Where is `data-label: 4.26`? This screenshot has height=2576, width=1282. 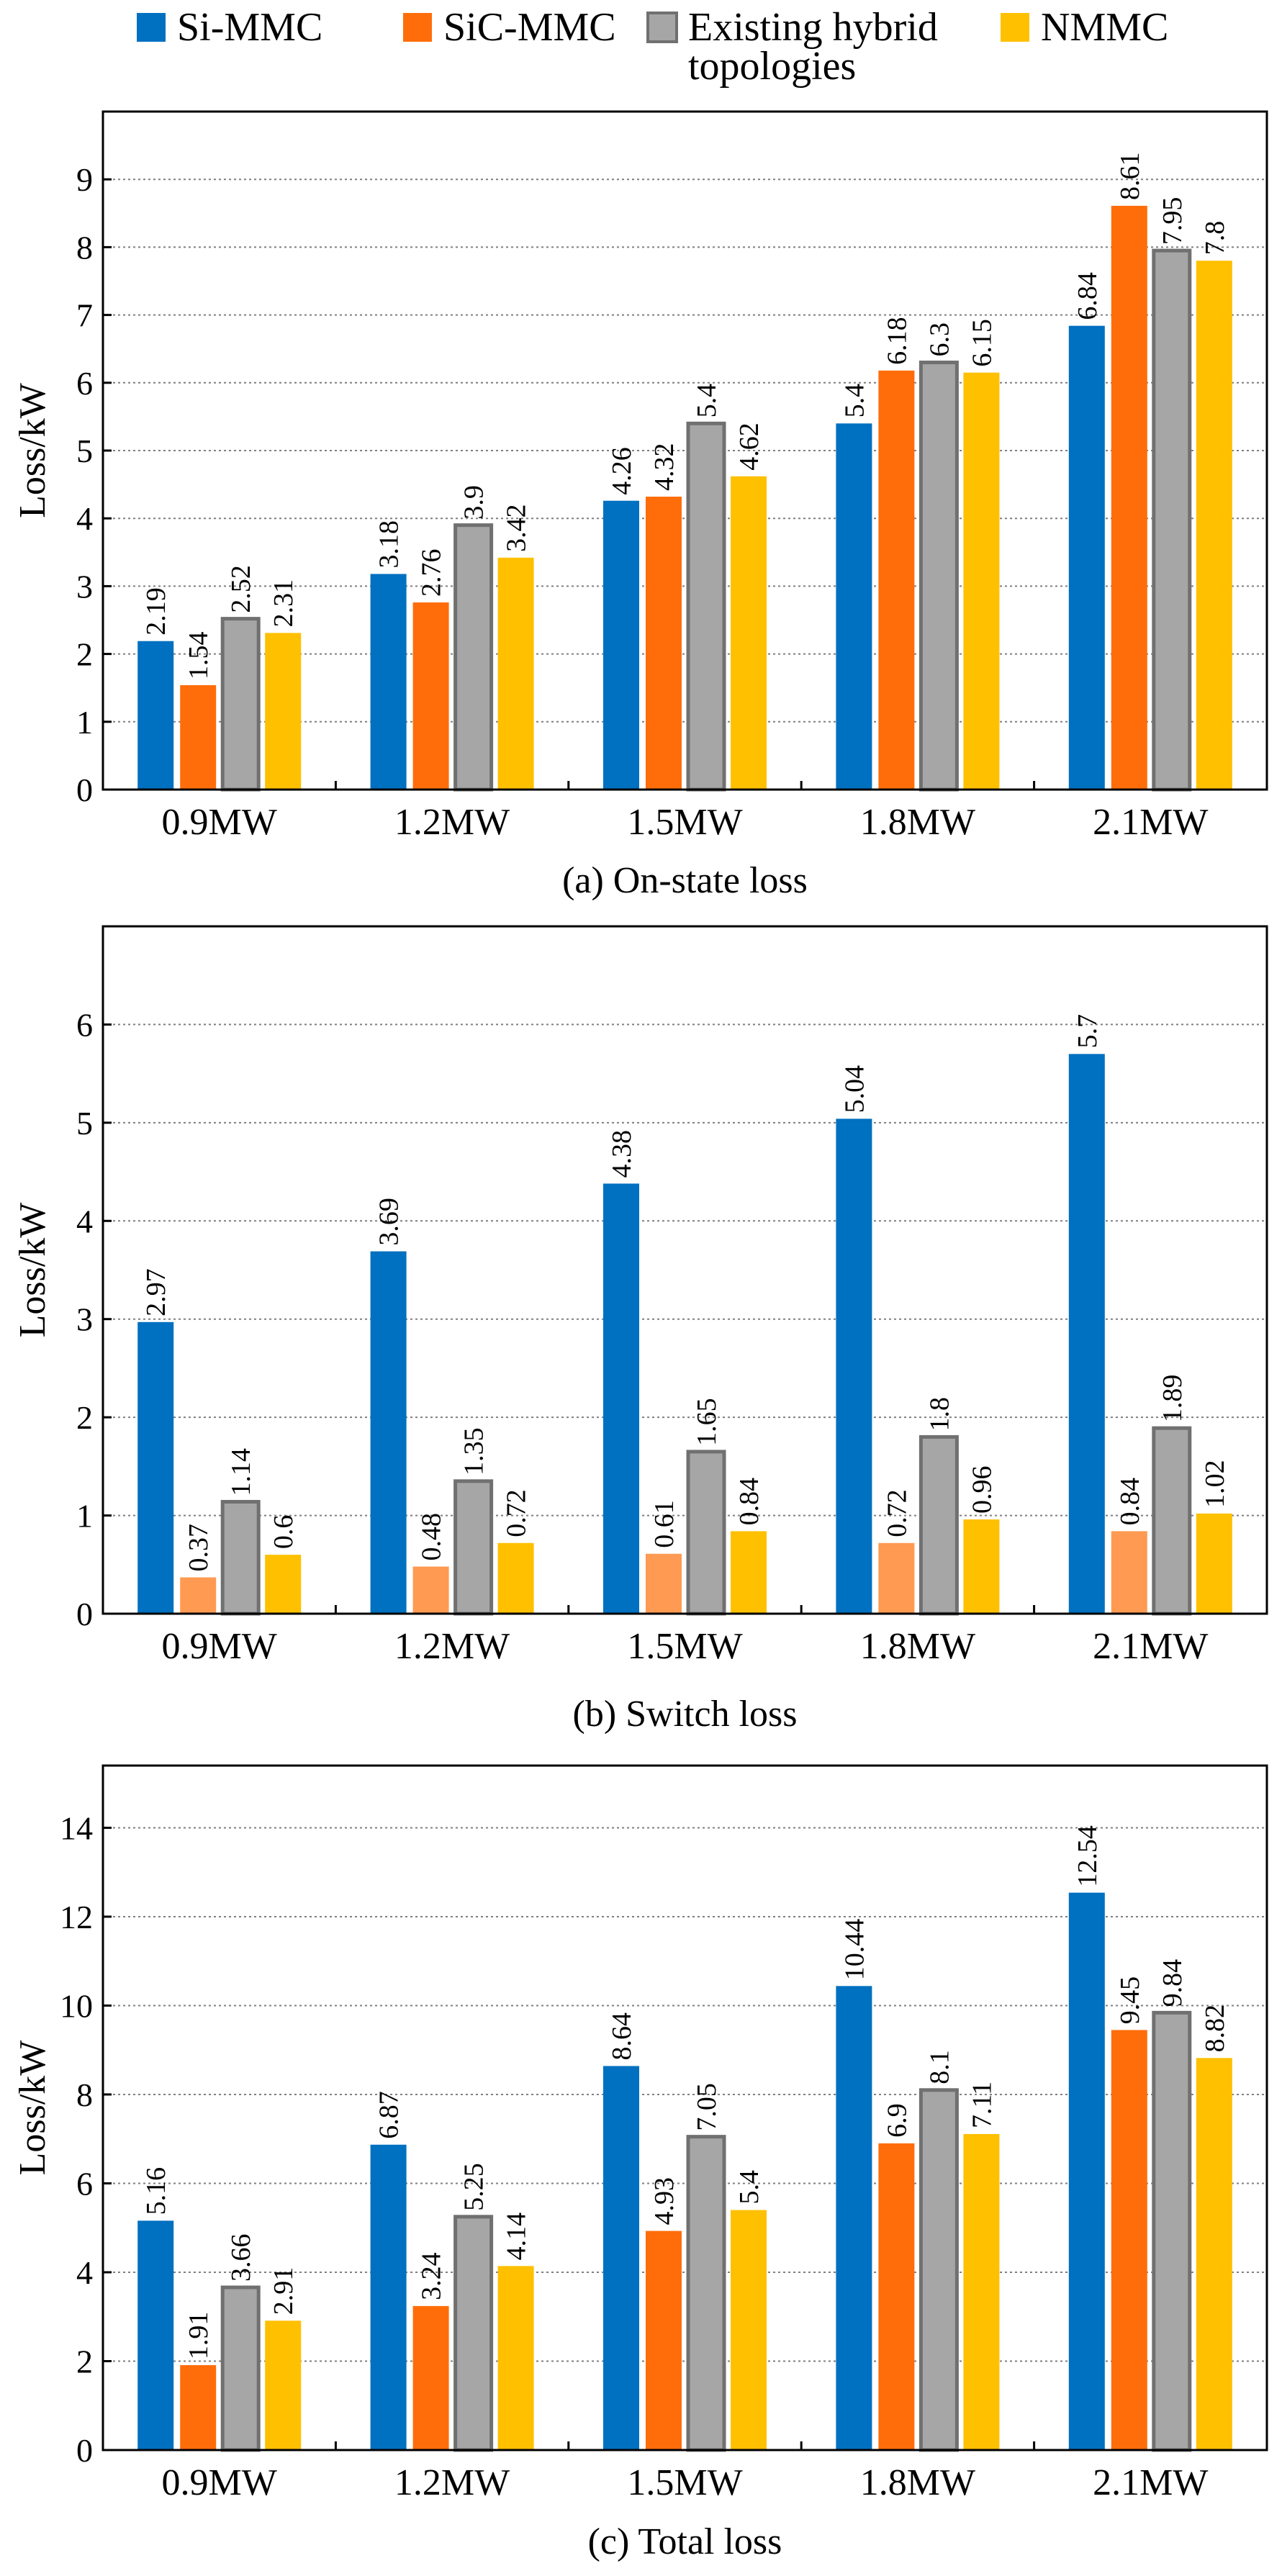
data-label: 4.26 is located at coordinates (622, 471).